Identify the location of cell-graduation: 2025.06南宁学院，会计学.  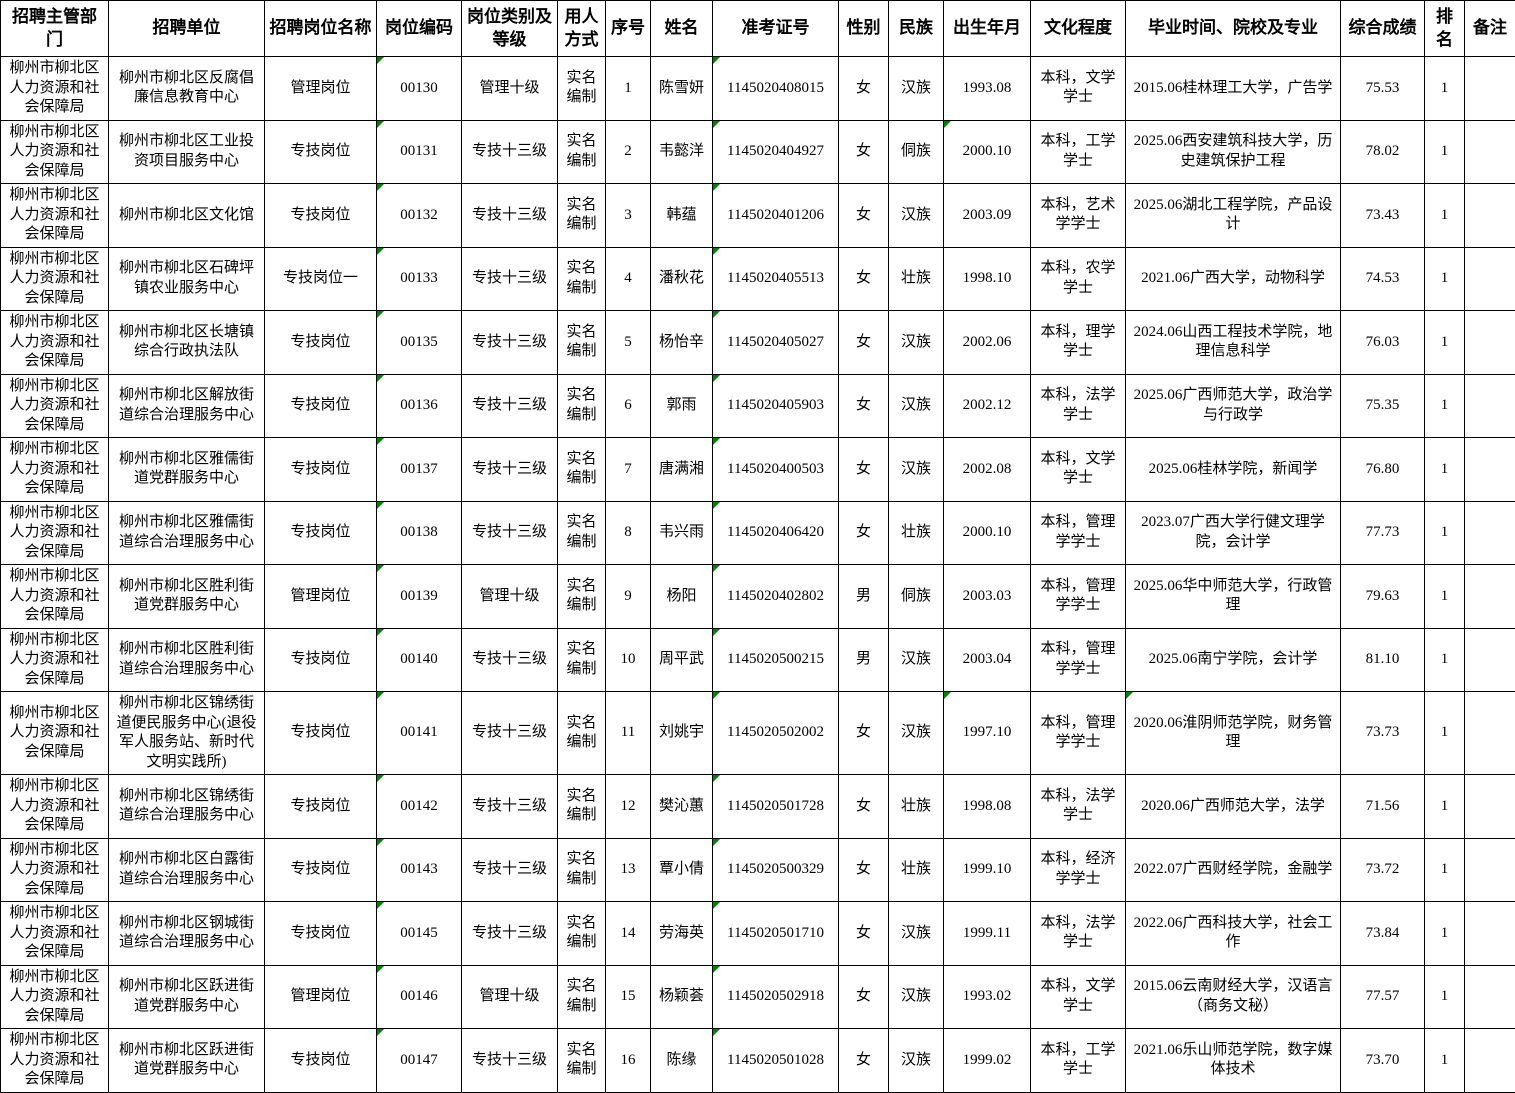
(1233, 660).